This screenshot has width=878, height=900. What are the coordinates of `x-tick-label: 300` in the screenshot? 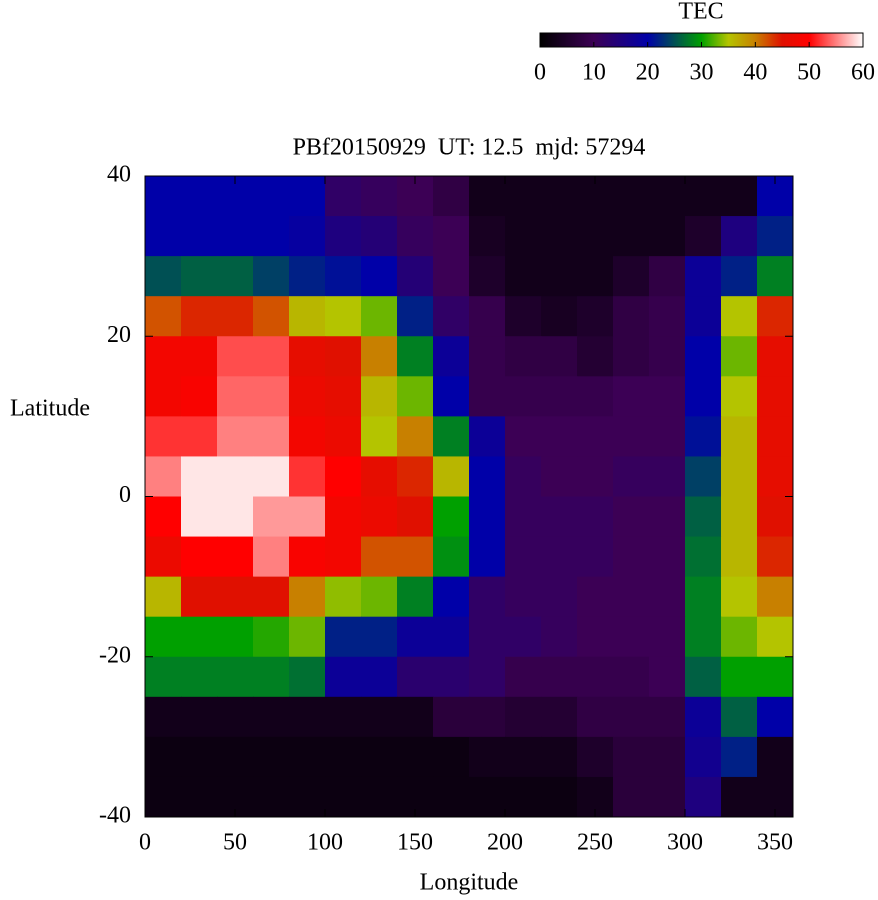 It's located at (685, 843).